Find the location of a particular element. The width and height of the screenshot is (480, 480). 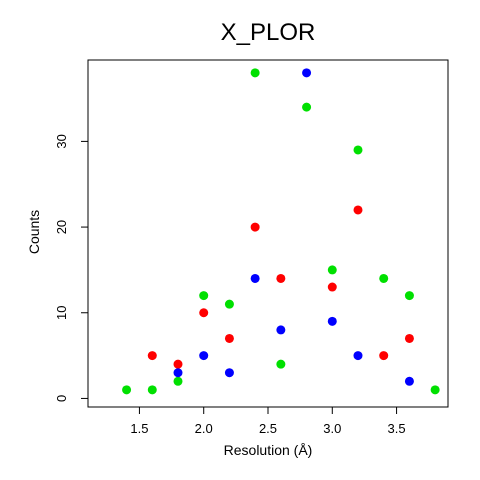

x-tick-label: 3.5 is located at coordinates (397, 428).